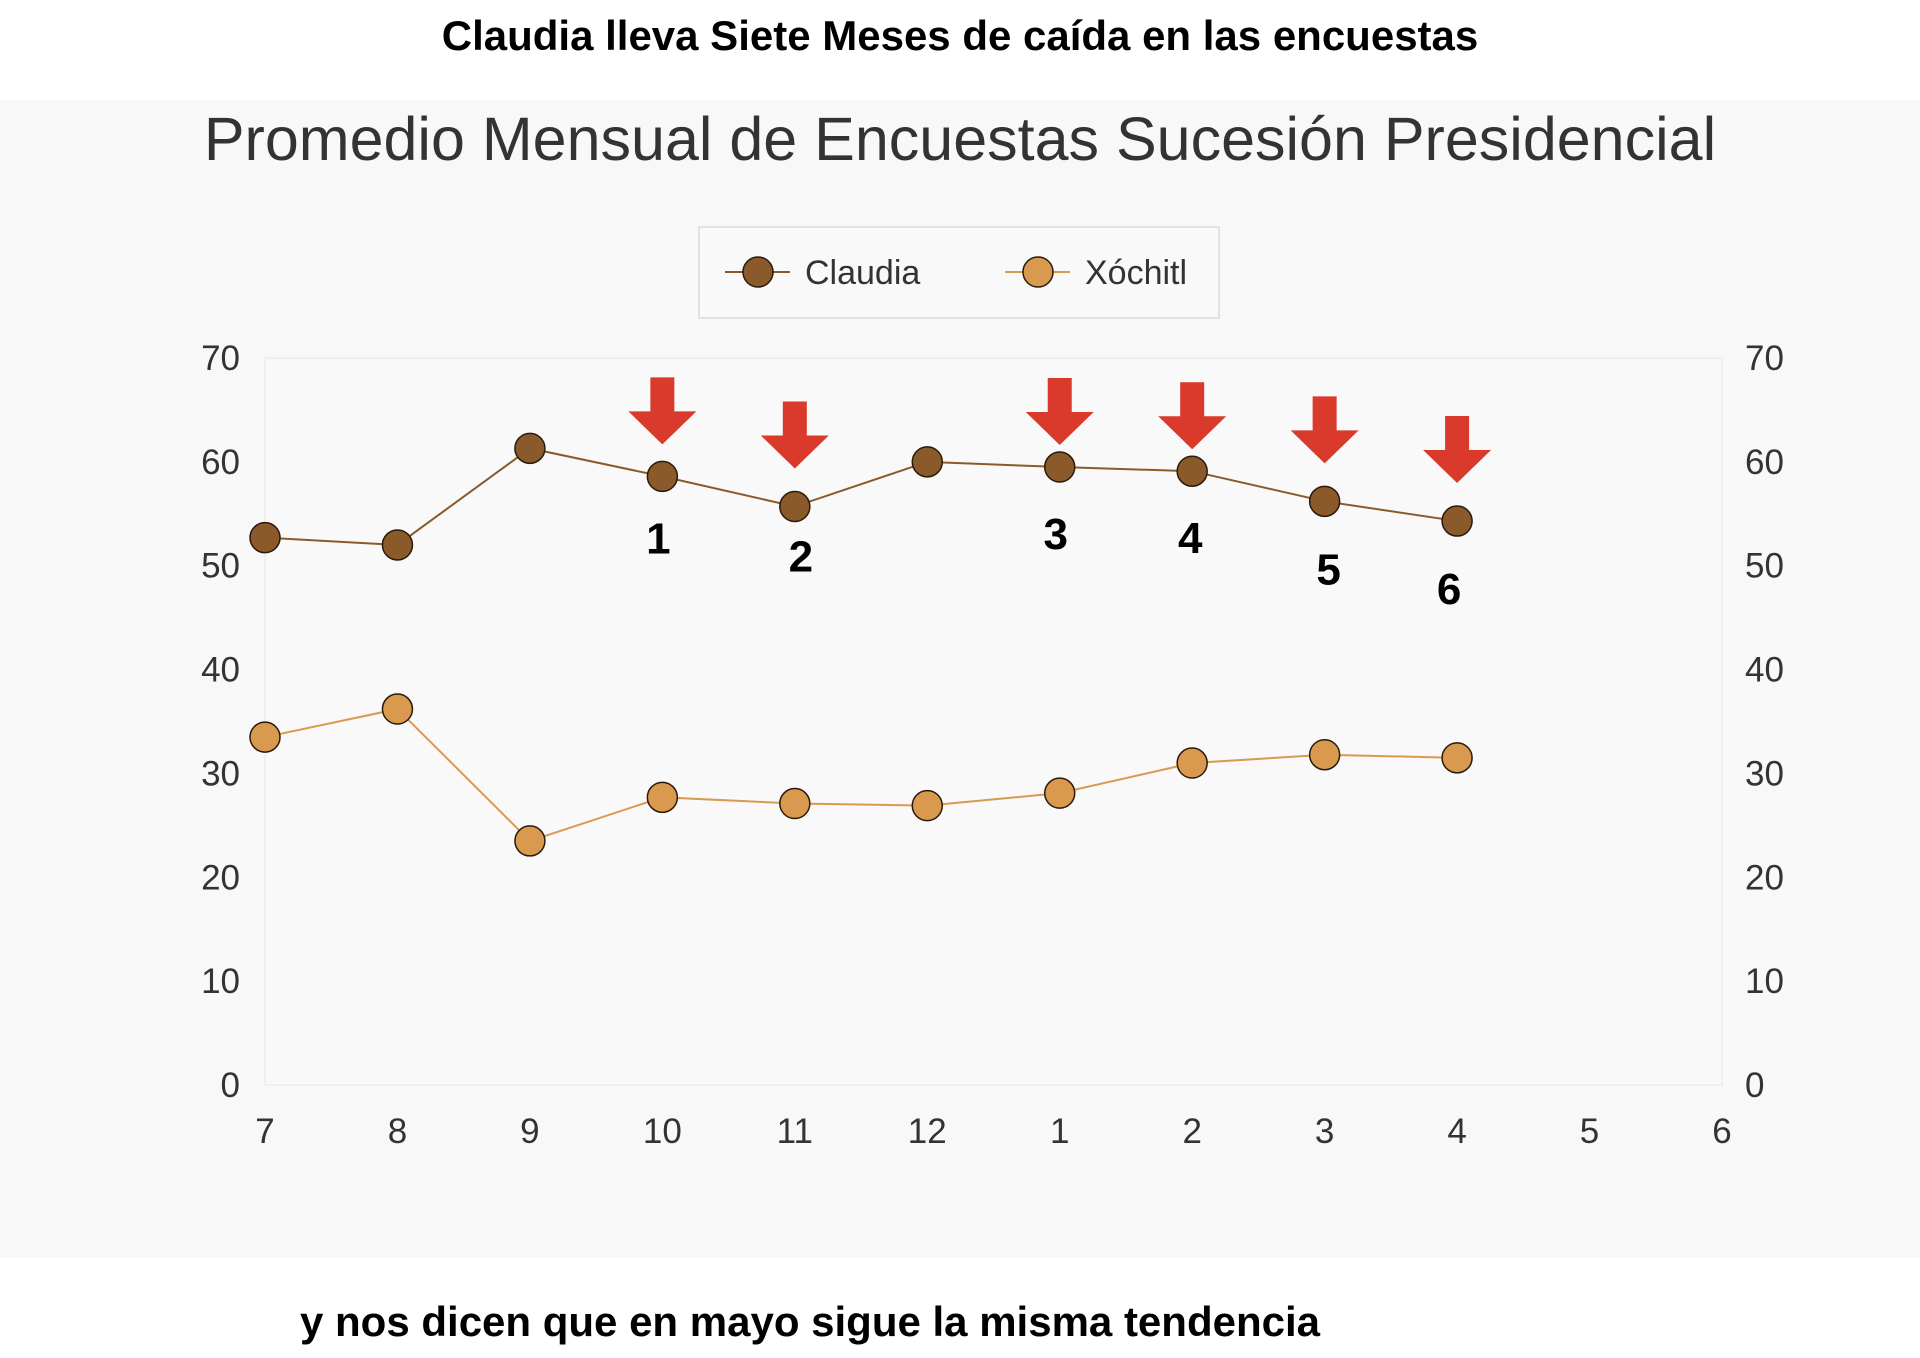  Describe the element at coordinates (529, 1131) in the screenshot. I see `x-tick: 9` at that location.